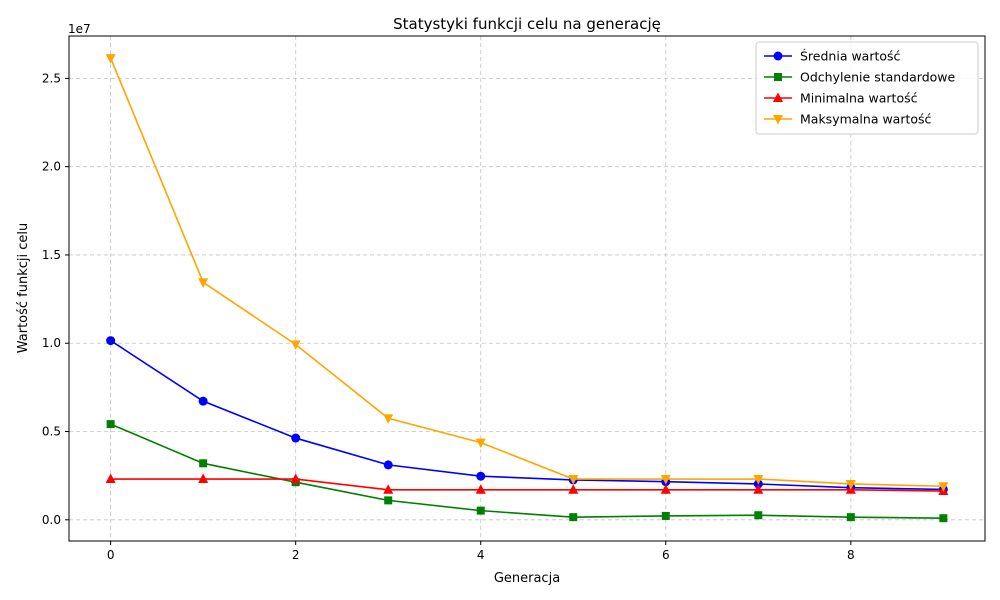  What do you see at coordinates (859, 98) in the screenshot?
I see `legend-label: Minimalna wartość` at bounding box center [859, 98].